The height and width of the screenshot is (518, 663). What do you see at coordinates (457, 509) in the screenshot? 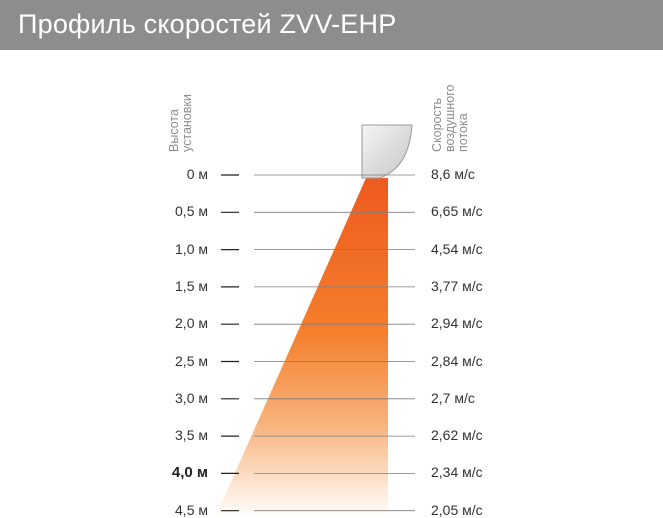
I see `speed-label: 2,05 м/с` at bounding box center [457, 509].